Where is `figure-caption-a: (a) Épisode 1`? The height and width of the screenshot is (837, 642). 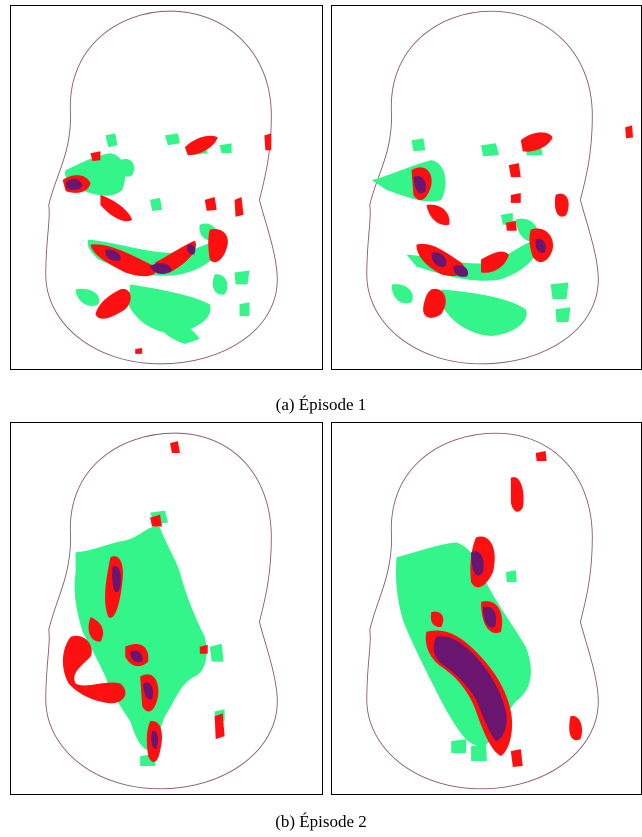
figure-caption-a: (a) Épisode 1 is located at coordinates (321, 404).